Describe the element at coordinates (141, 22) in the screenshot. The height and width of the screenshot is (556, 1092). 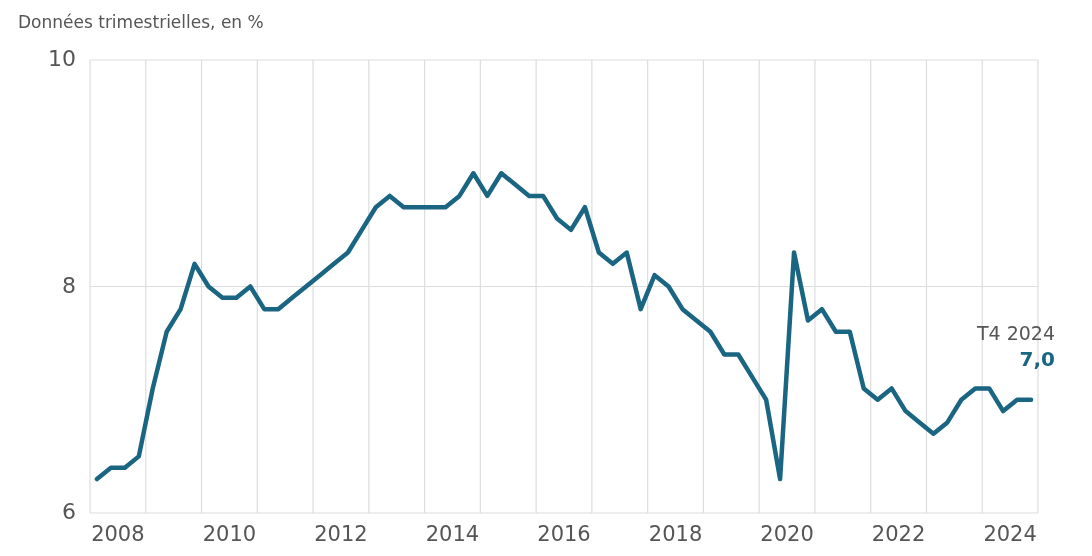
I see `chart-subtitle: Données trimestrielles, en %` at that location.